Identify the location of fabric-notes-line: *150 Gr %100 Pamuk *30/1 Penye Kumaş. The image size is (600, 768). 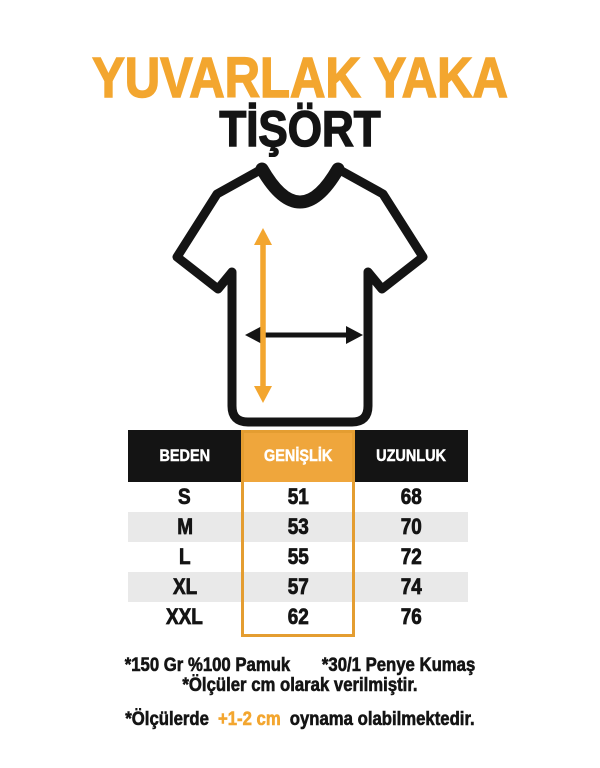
(300, 666).